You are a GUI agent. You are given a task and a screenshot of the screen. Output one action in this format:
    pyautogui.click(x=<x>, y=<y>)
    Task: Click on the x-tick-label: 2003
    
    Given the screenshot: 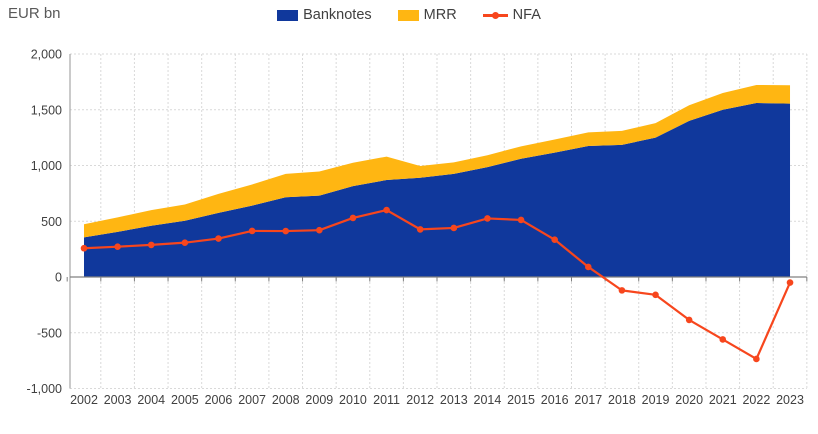 What is the action you would take?
    pyautogui.click(x=118, y=400)
    